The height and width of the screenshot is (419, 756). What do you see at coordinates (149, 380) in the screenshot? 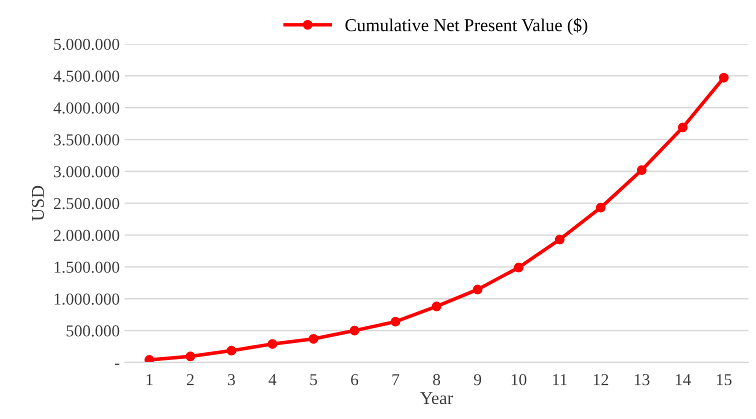
I see `x-tick-label: 1` at bounding box center [149, 380].